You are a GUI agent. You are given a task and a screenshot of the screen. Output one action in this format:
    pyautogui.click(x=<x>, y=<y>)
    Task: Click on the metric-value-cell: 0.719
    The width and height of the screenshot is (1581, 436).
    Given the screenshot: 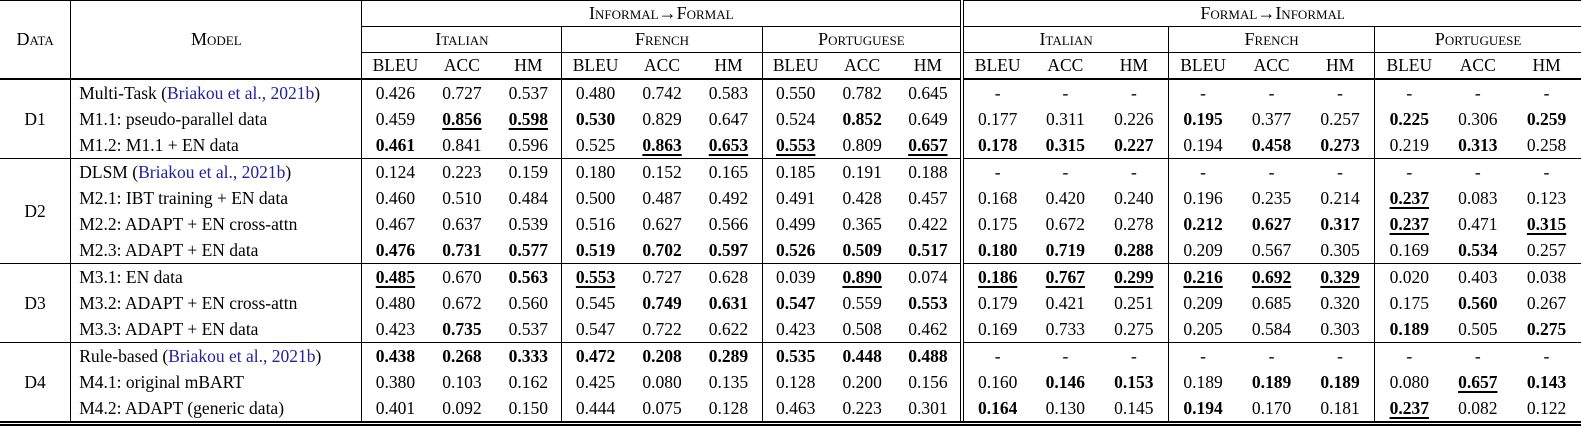 What is the action you would take?
    pyautogui.click(x=1065, y=250)
    